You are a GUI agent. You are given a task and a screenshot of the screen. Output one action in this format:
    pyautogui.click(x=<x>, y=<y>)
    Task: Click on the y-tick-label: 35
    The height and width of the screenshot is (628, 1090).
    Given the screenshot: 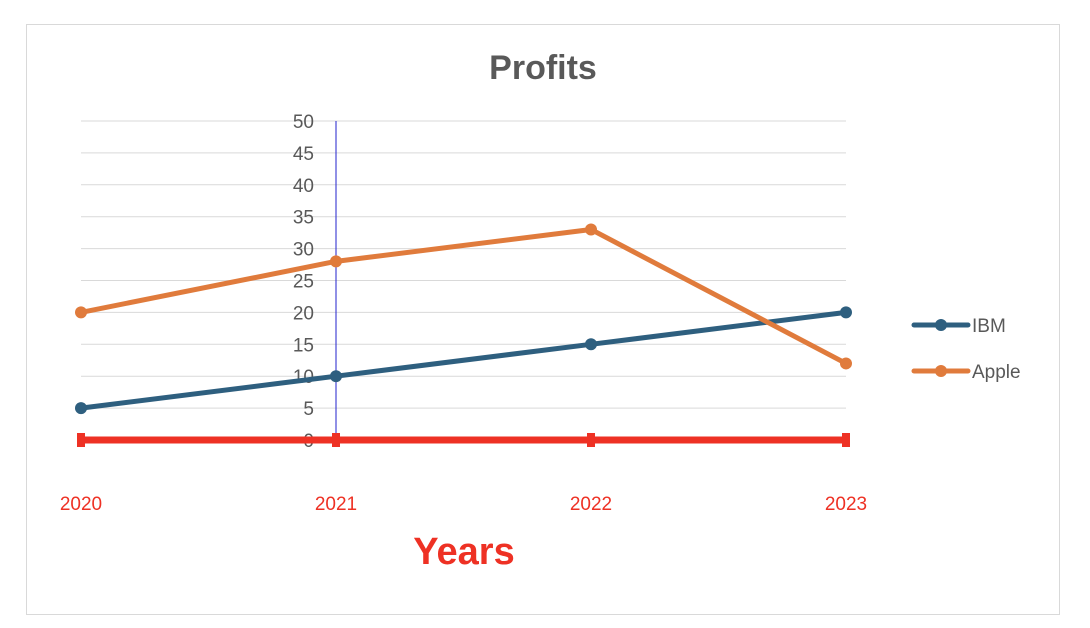 What is the action you would take?
    pyautogui.click(x=303, y=218)
    